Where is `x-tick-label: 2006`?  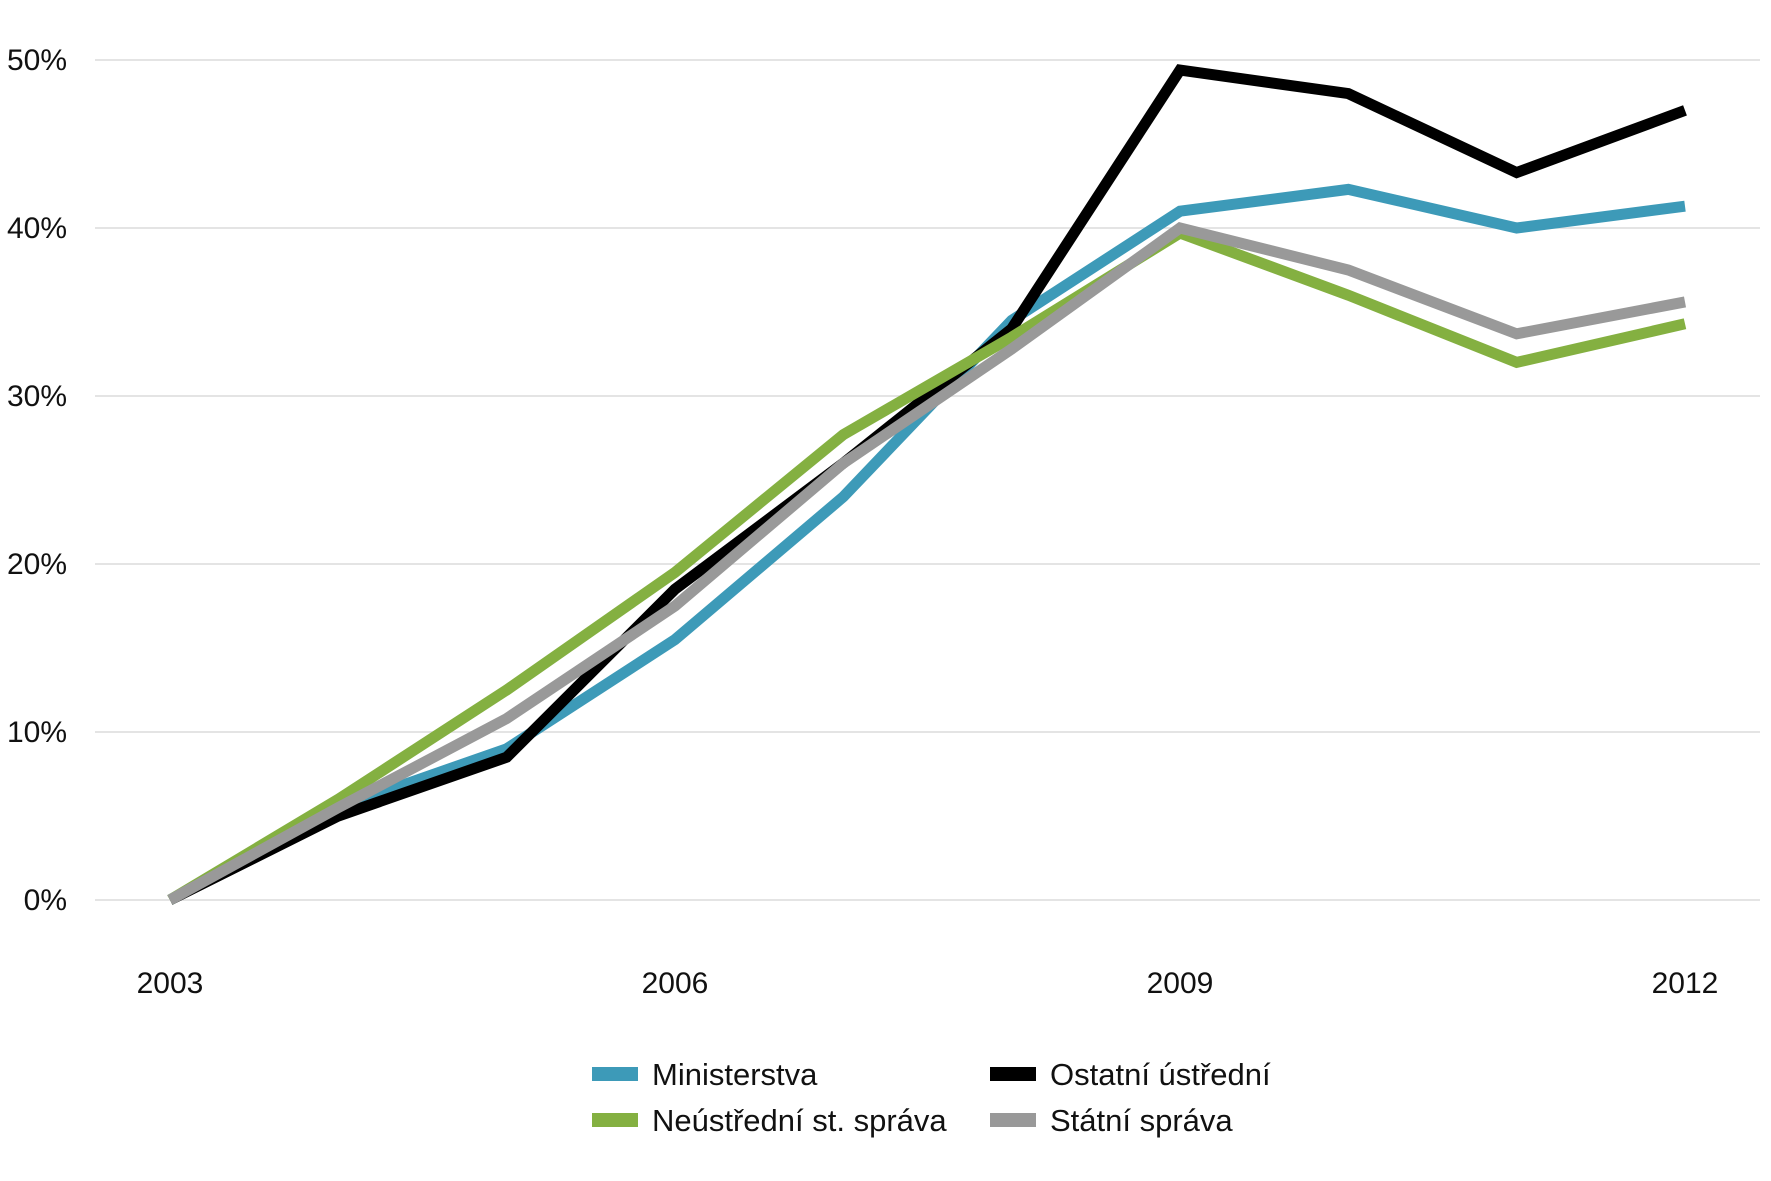
x-tick-label: 2006 is located at coordinates (675, 983).